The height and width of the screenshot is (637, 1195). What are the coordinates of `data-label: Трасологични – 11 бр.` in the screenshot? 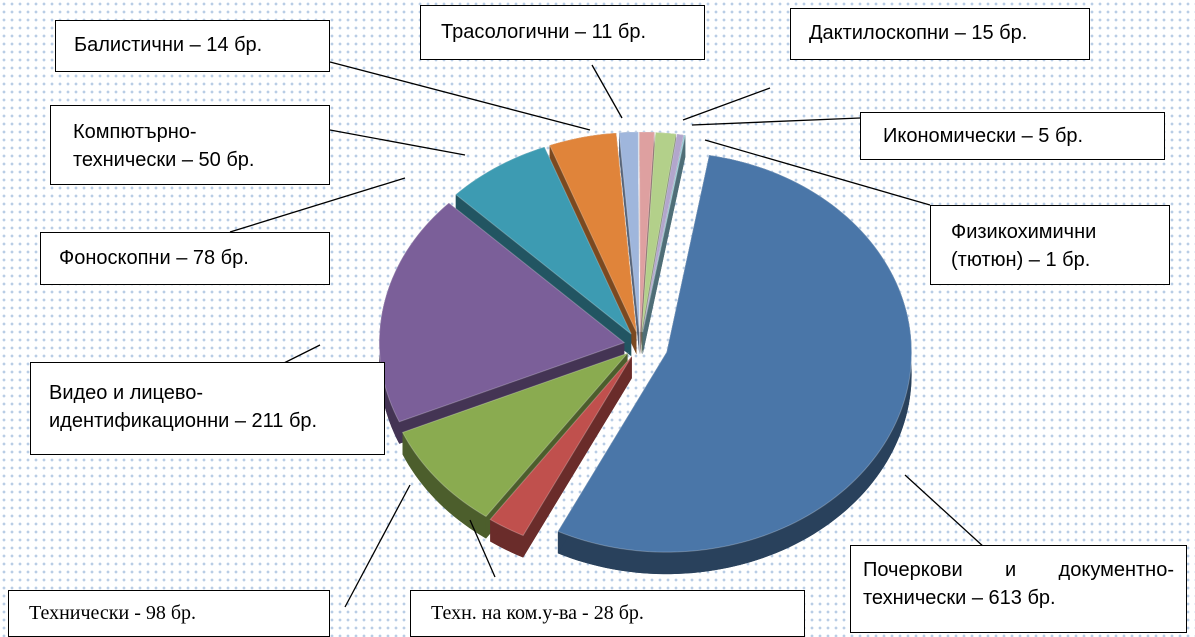 It's located at (562, 32).